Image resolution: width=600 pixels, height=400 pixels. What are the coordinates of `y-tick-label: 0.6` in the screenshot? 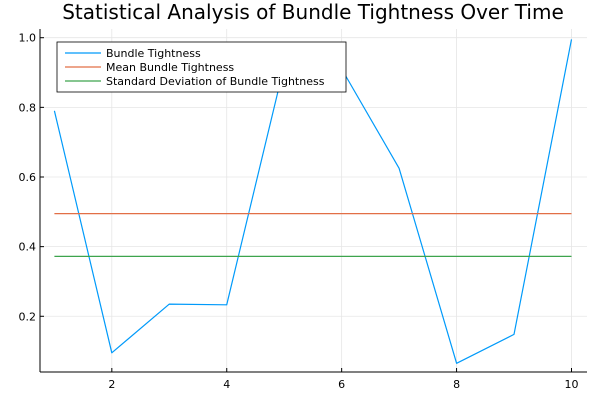 It's located at (28, 177).